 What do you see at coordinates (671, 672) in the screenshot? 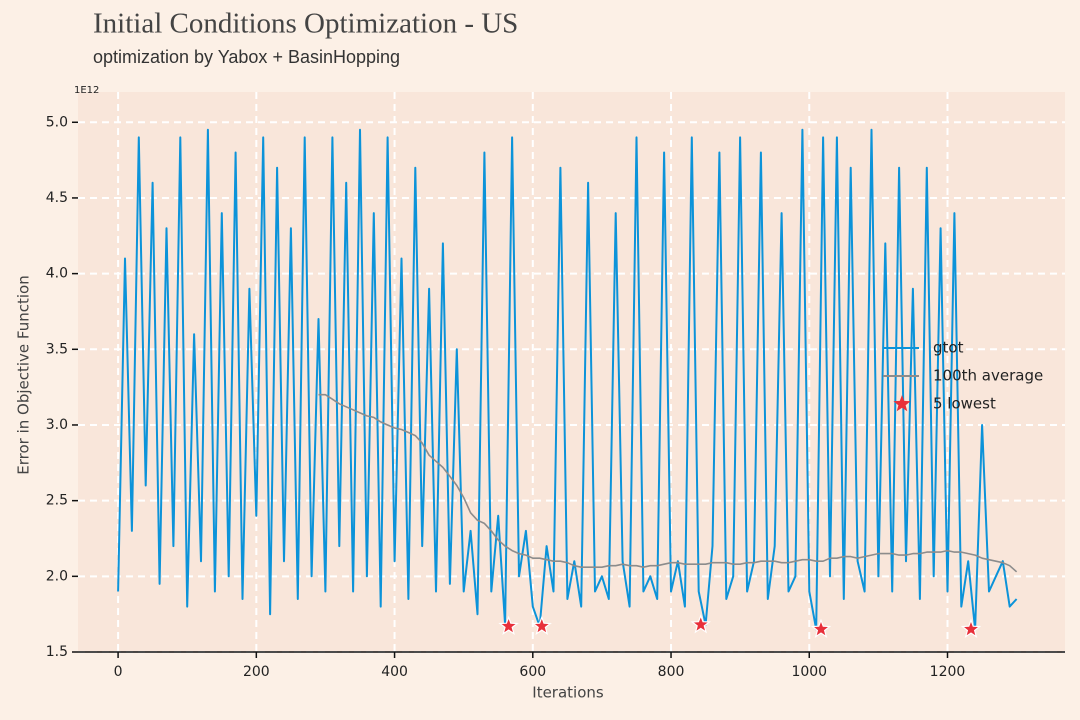
I see `x-tick-label: 800` at bounding box center [671, 672].